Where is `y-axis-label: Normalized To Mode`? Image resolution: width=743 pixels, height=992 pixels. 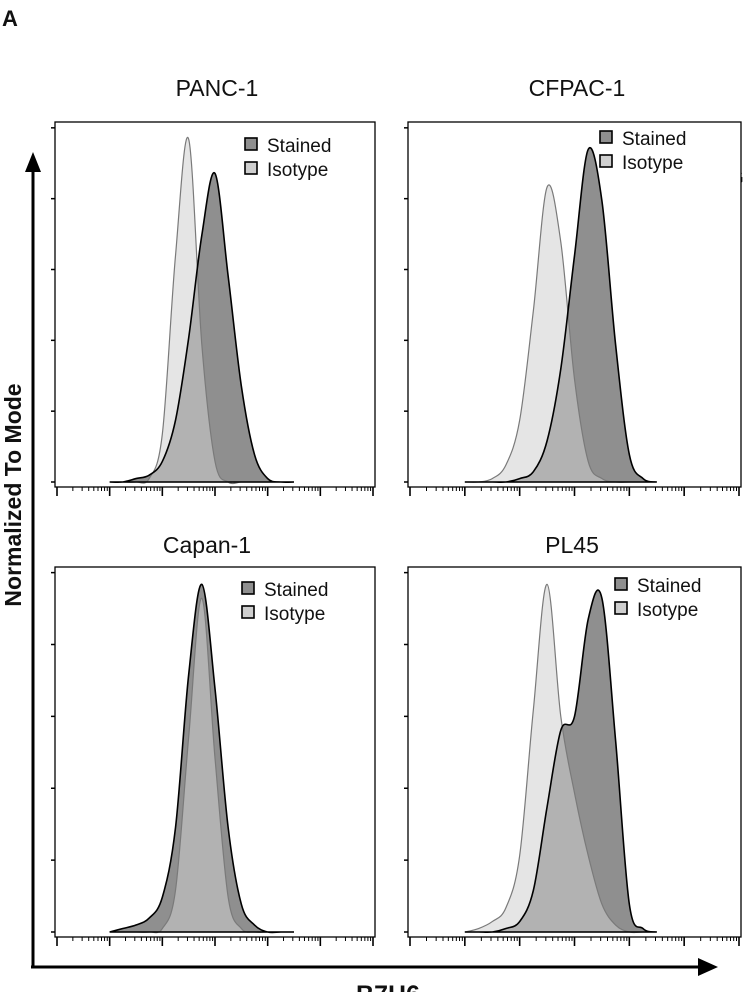 y-axis-label: Normalized To Mode is located at coordinates (13, 494).